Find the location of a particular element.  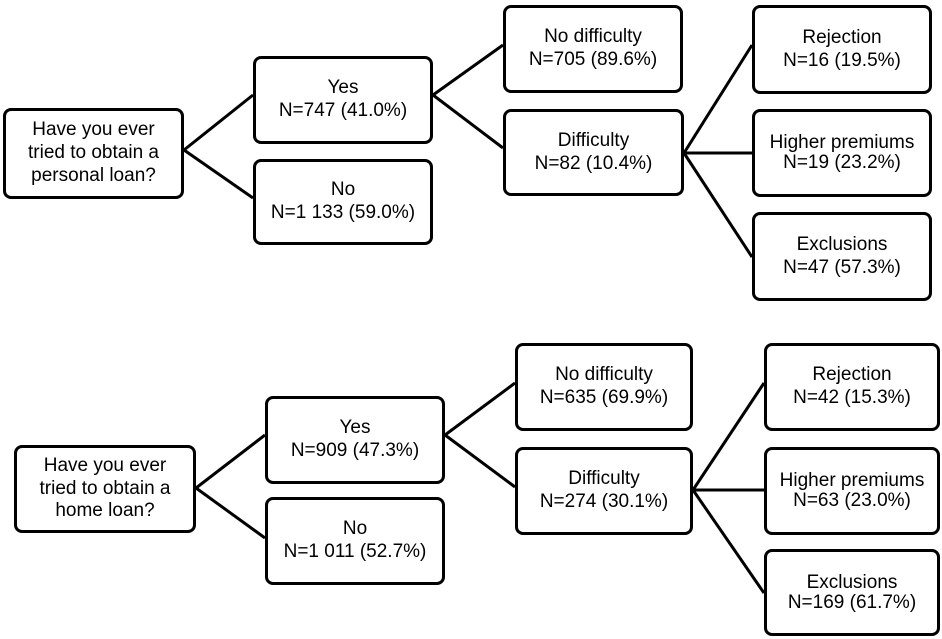

exclusions-count: N=169 (61.7%) is located at coordinates (852, 602).